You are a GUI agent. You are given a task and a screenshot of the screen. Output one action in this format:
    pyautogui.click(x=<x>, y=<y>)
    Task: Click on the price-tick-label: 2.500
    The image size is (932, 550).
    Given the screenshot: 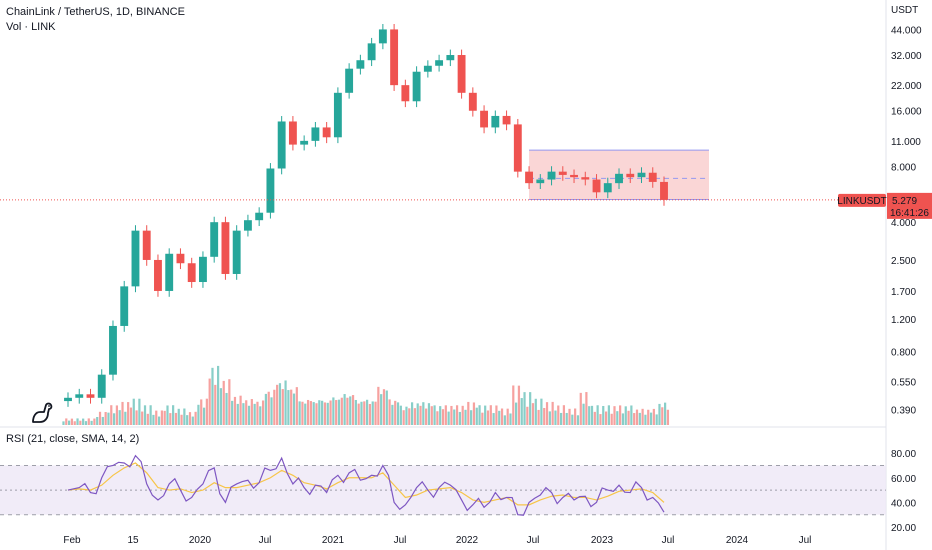 What is the action you would take?
    pyautogui.click(x=903, y=261)
    